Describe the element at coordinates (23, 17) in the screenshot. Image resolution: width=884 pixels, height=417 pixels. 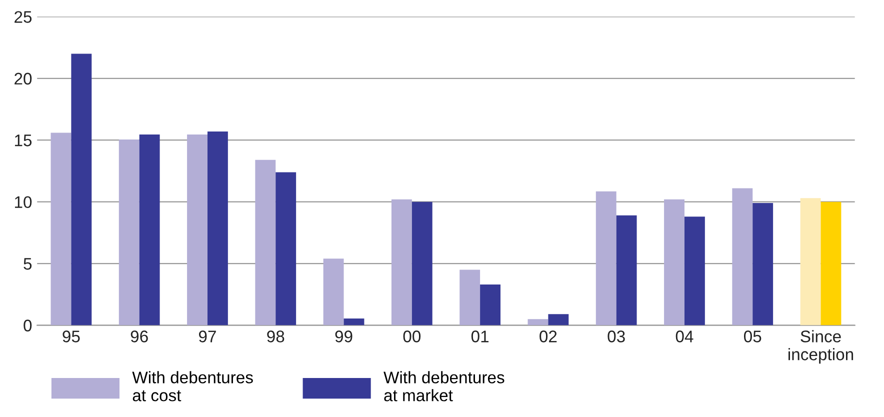
I see `y-tick-label: 25` at that location.